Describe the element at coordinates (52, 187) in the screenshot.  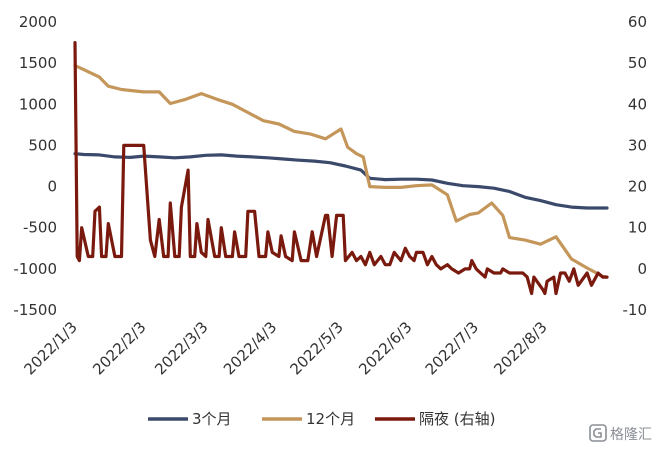
I see `left-axis-tick-label: 0` at that location.